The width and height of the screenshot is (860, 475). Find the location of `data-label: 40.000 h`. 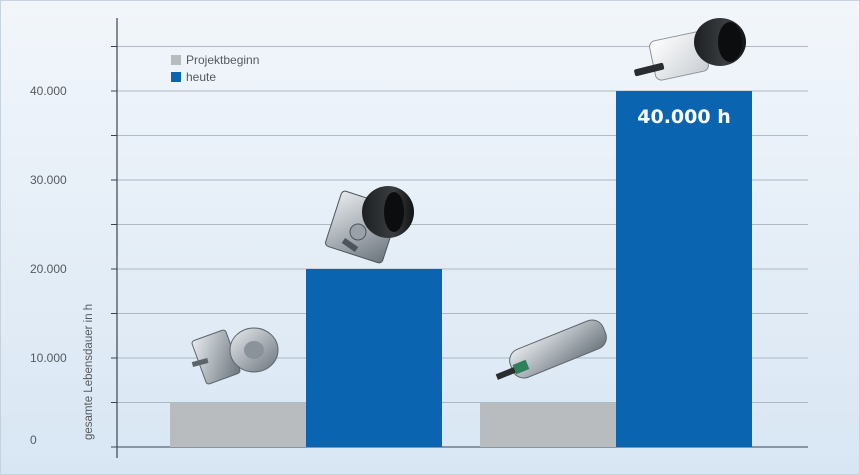

data-label: 40.000 h is located at coordinates (683, 117).